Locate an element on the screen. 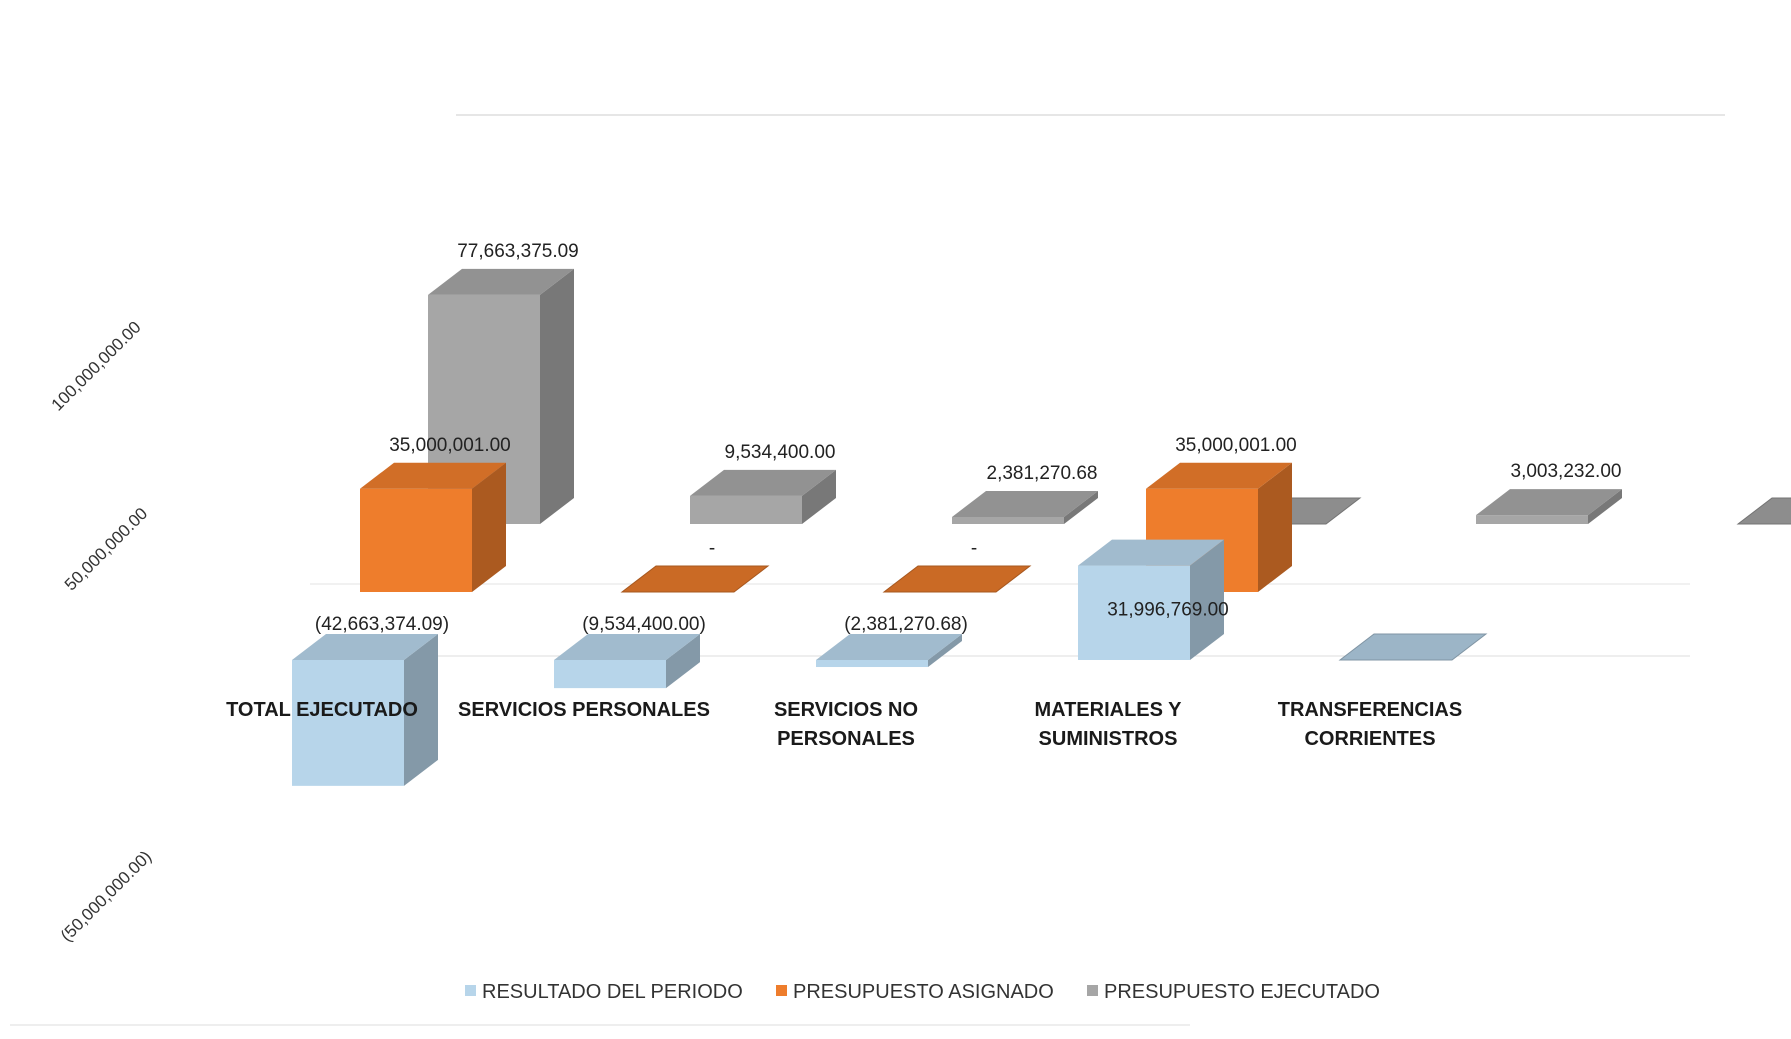 The height and width of the screenshot is (1039, 1791). bar-resultado-del-periodo-1-front is located at coordinates (348, 723).